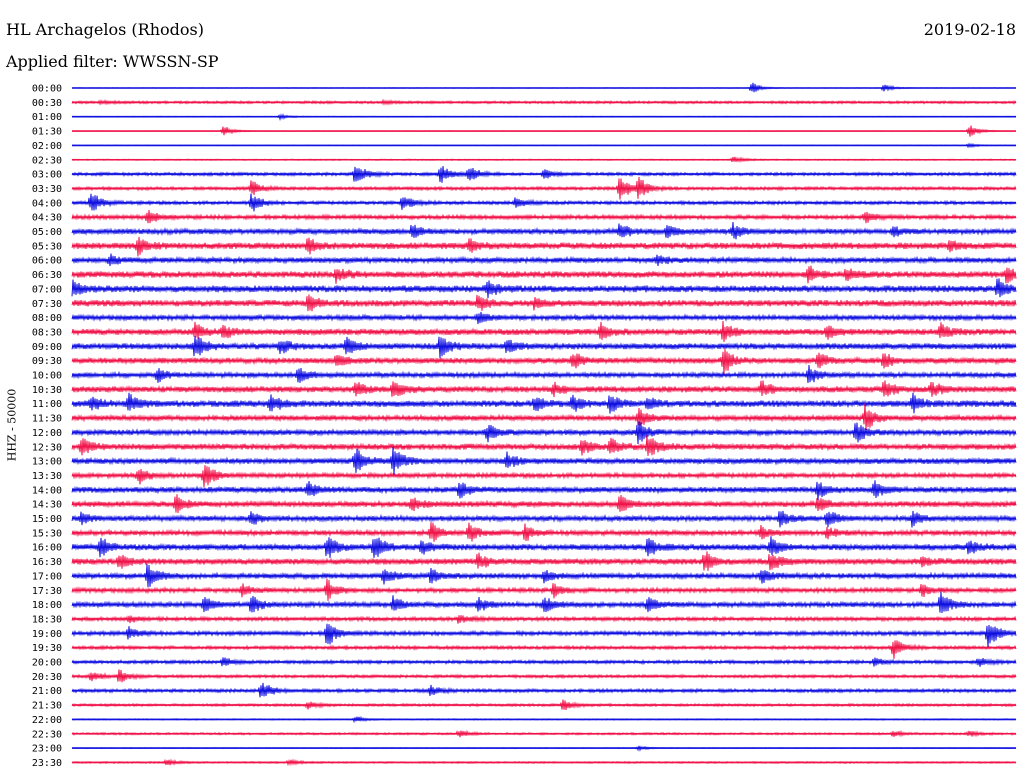 The image size is (1024, 780). I want to click on time-tick-label: 20:30, so click(47, 677).